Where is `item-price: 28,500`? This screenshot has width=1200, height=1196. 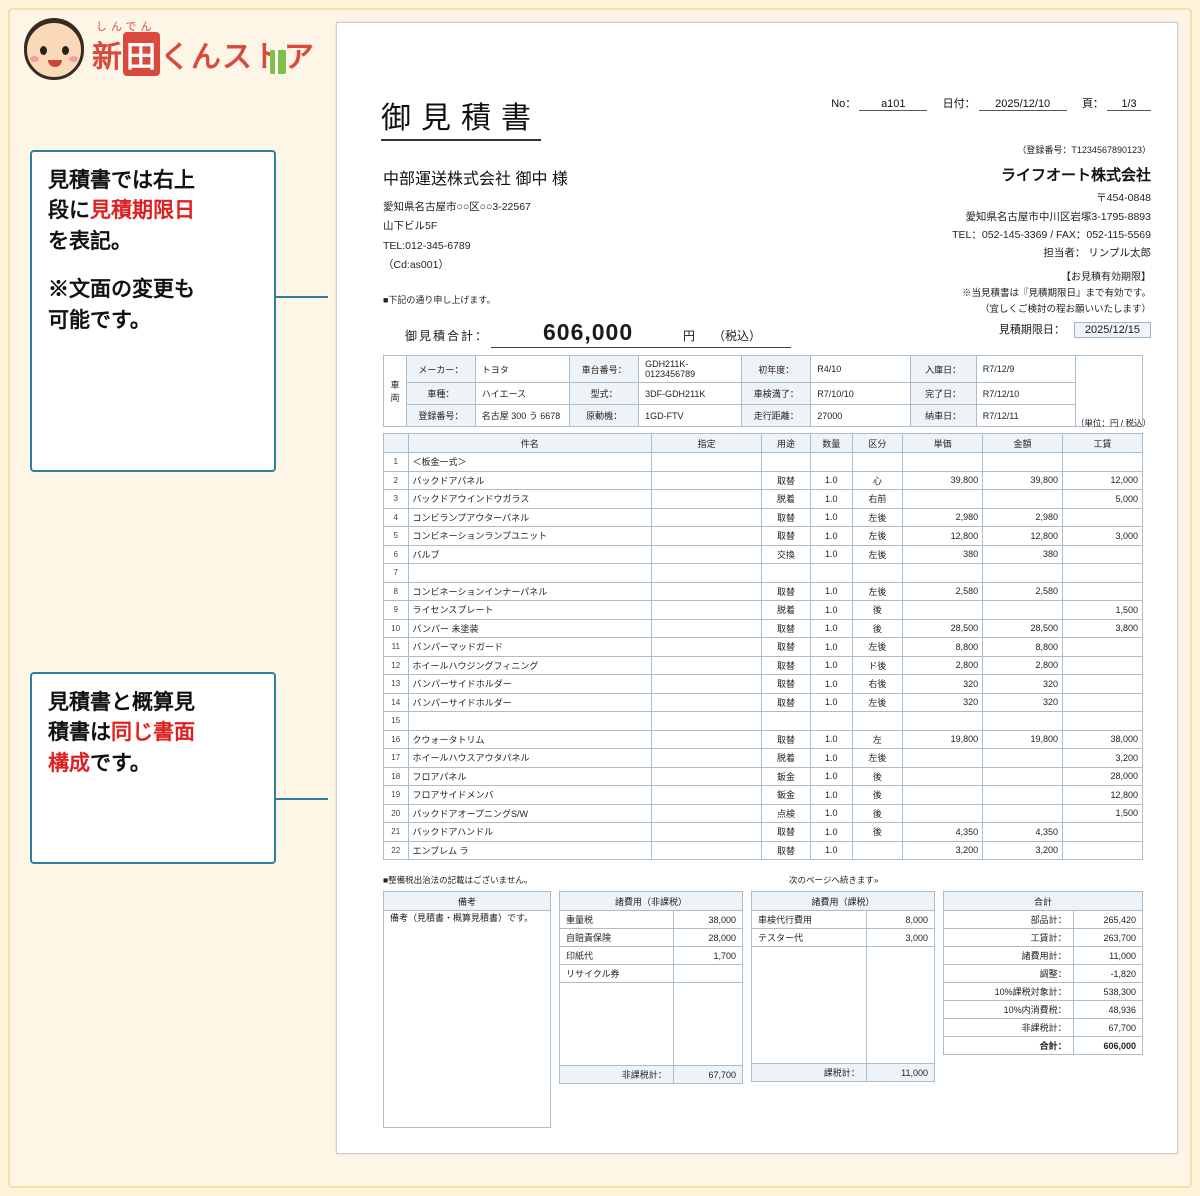 item-price: 28,500 is located at coordinates (943, 628).